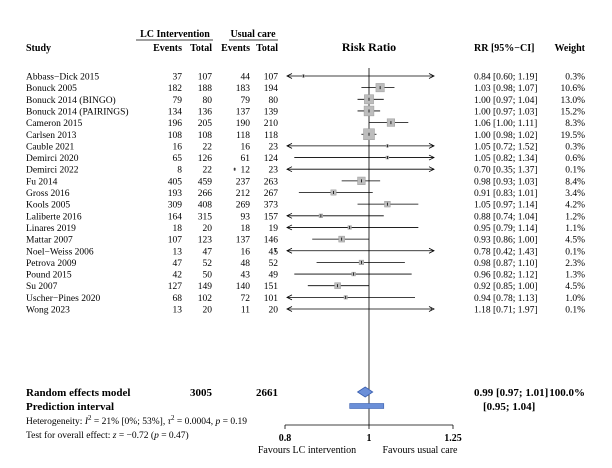  I want to click on total-ctl: 20, so click(274, 311).